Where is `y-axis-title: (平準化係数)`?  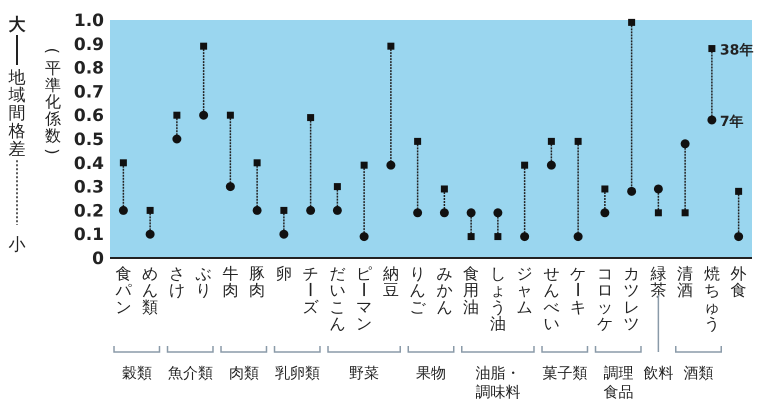
y-axis-title: (平準化係数) is located at coordinates (52, 101).